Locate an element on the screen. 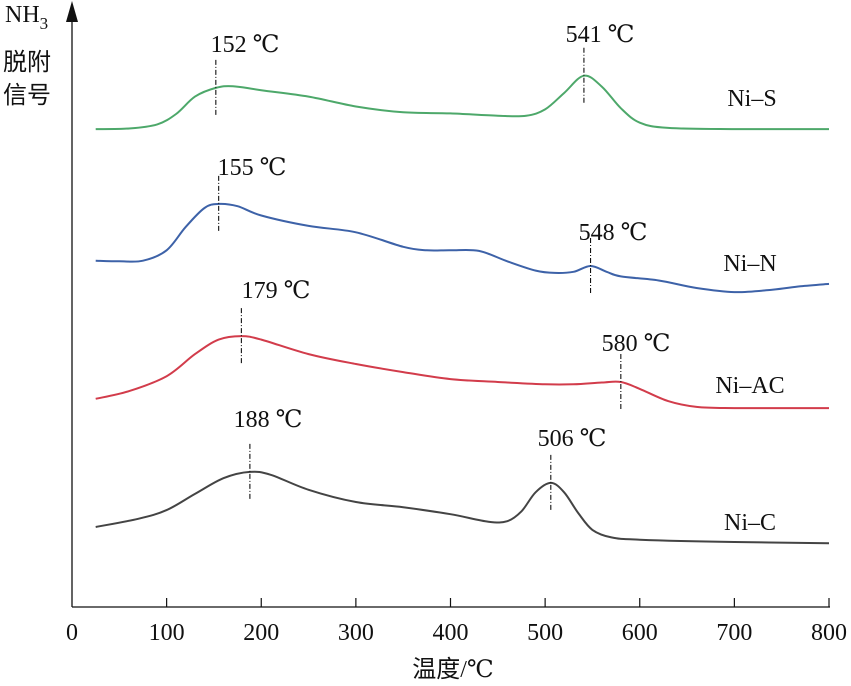 This screenshot has height=686, width=851. x-tick-label: 600 is located at coordinates (640, 633).